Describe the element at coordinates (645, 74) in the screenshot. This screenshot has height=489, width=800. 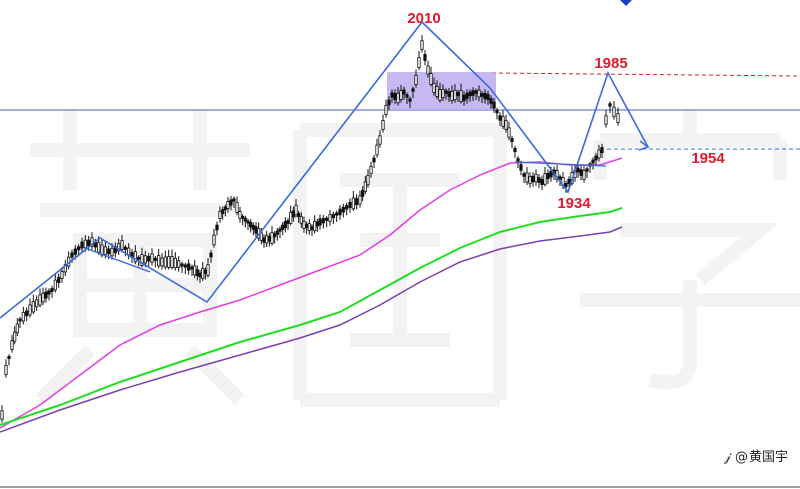
I see `resistance-dashed-line` at that location.